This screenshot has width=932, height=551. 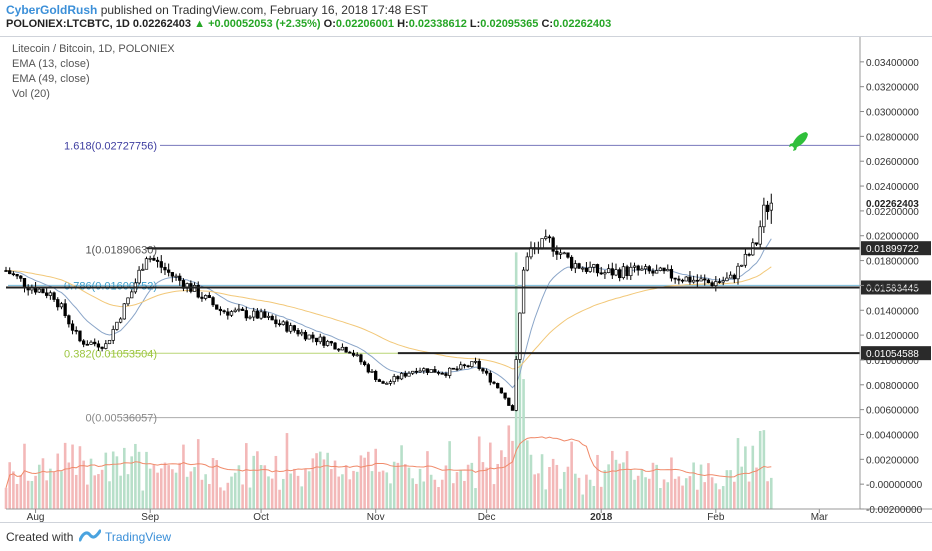 What do you see at coordinates (31, 94) in the screenshot?
I see `legend-vol: Vol (20)` at bounding box center [31, 94].